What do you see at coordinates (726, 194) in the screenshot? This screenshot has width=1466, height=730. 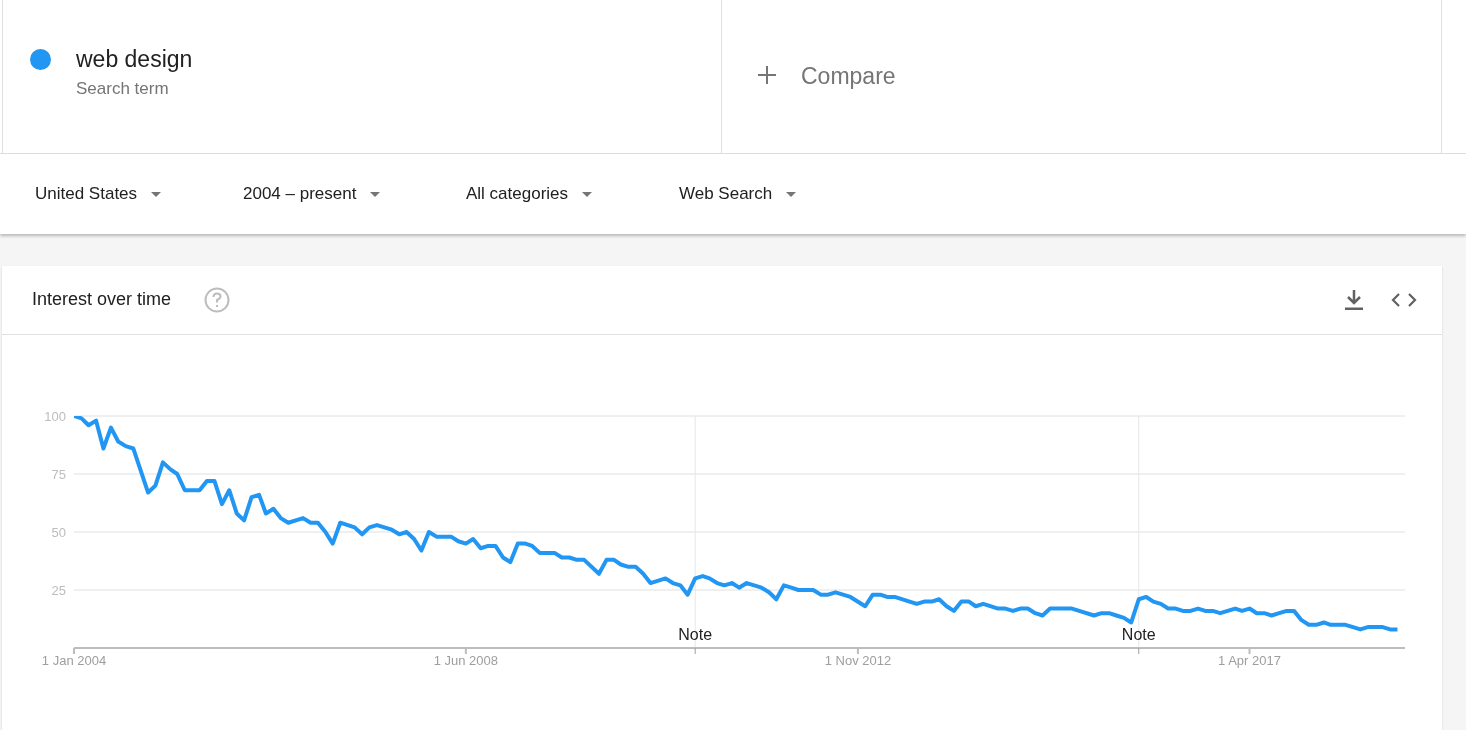 I see `text: Web Search` at bounding box center [726, 194].